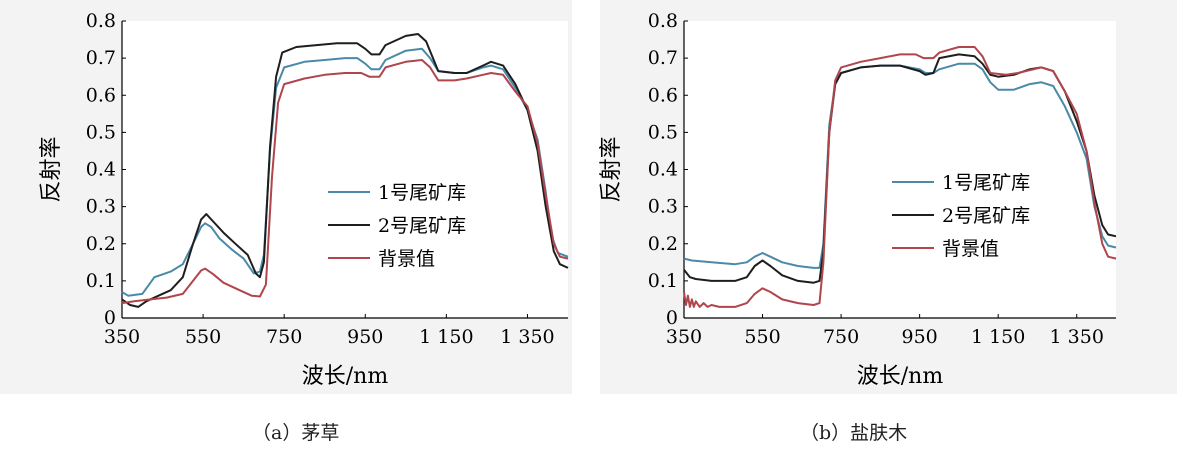 The width and height of the screenshot is (1177, 454). What do you see at coordinates (672, 318) in the screenshot?
I see `chart-b-y-tick-label: 0` at bounding box center [672, 318].